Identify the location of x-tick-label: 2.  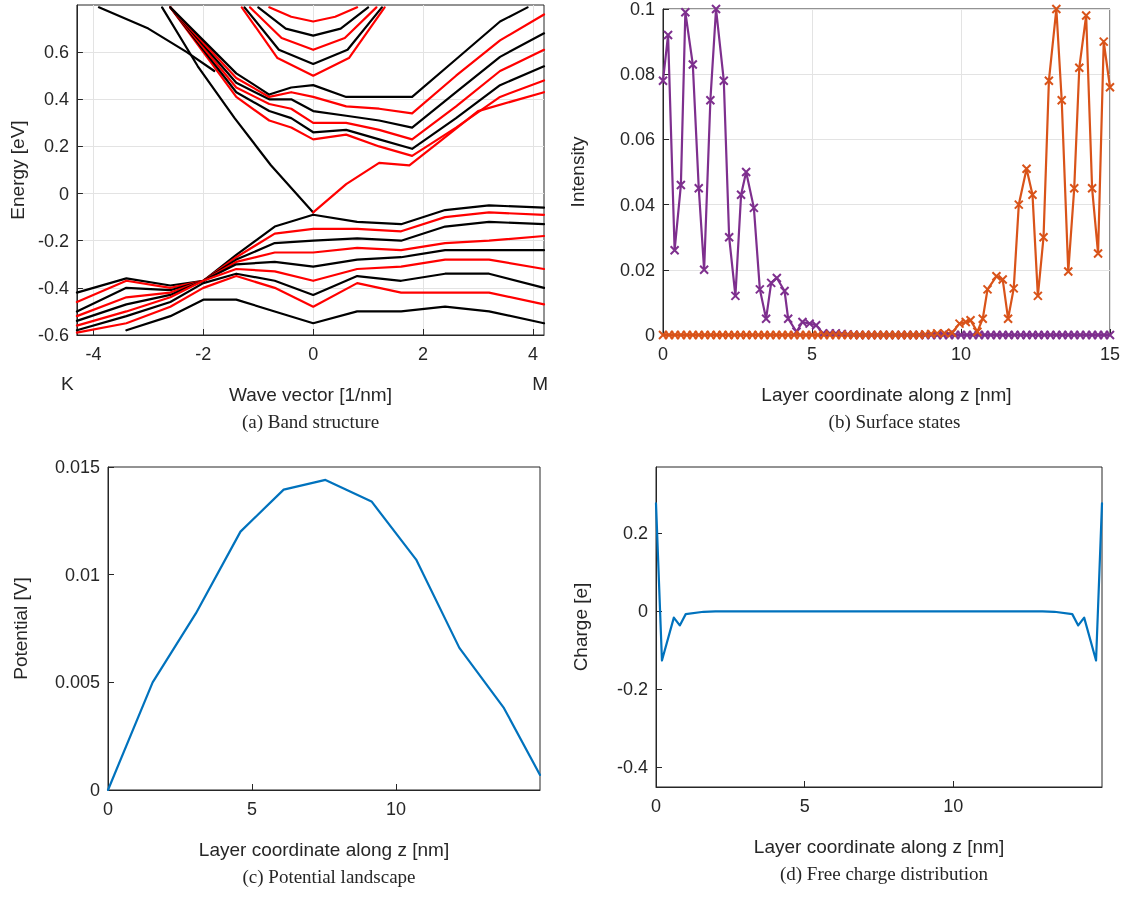
(423, 354).